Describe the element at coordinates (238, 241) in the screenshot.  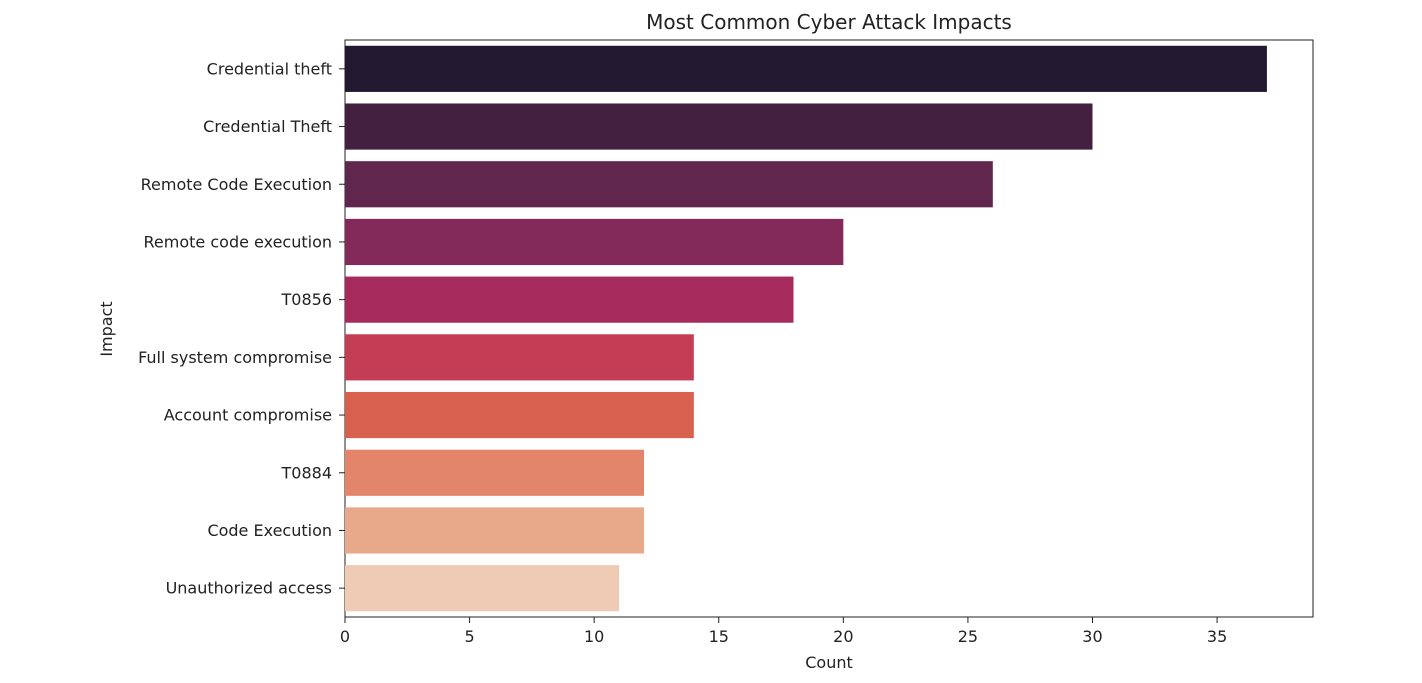
I see `y-tick-label: Remote code execution` at that location.